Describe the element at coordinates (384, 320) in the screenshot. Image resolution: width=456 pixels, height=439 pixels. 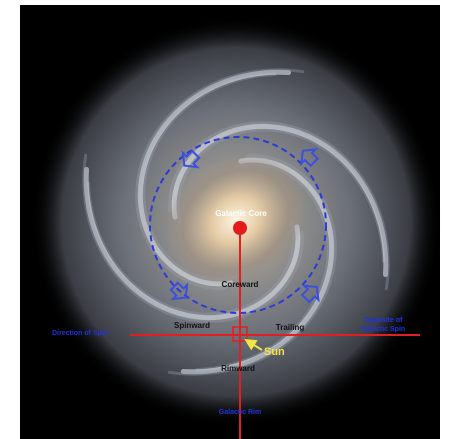
I see `right-label: Opposite of` at that location.